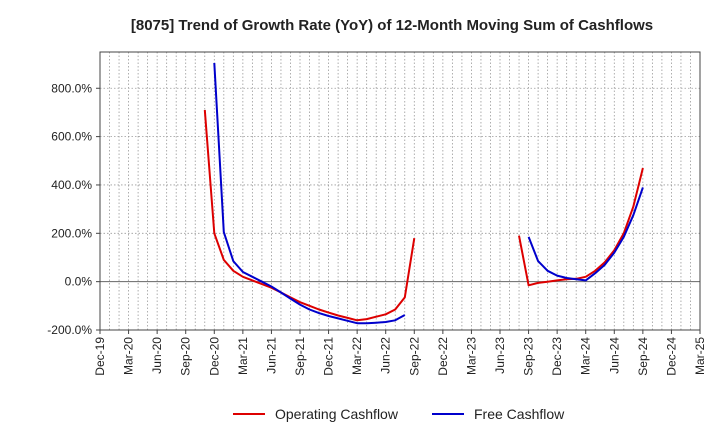  I want to click on x-tick-label: Sep-21, so click(300, 356).